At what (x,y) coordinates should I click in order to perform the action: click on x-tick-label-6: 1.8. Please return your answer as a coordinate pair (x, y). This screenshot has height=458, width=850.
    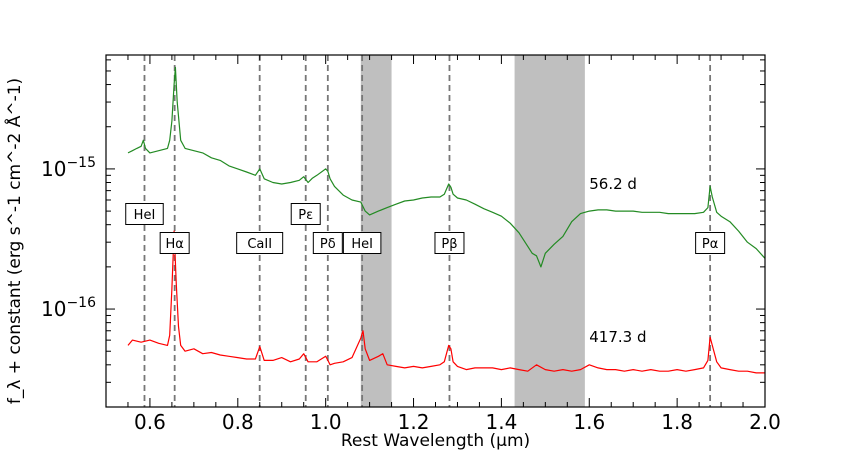
    Looking at the image, I should click on (677, 422).